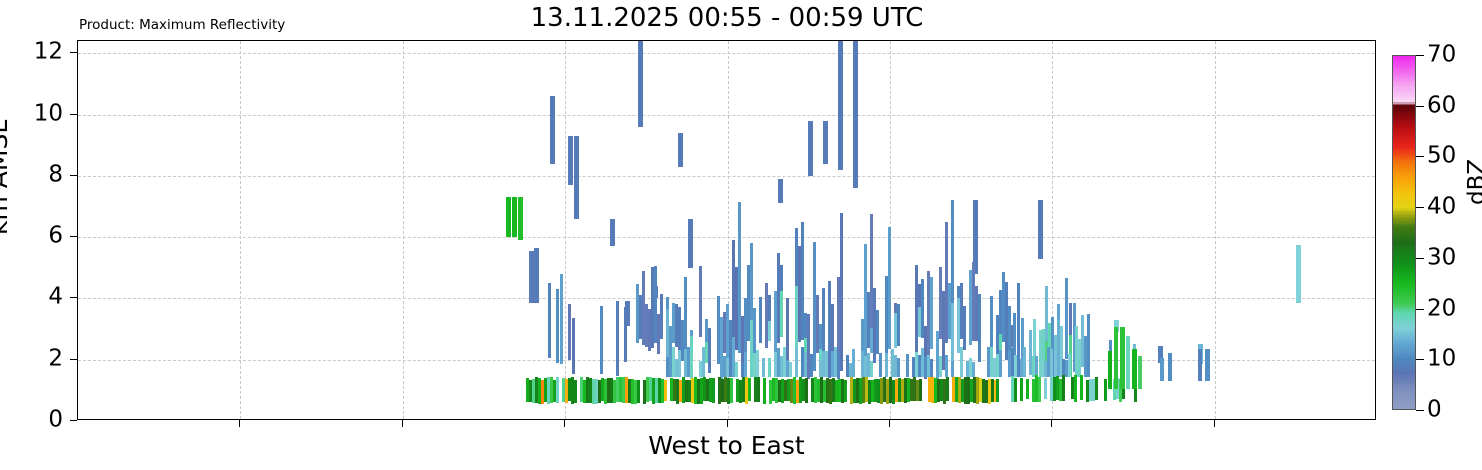 The height and width of the screenshot is (470, 1482). I want to click on colorbar-tick-label-0: 0, so click(1434, 409).